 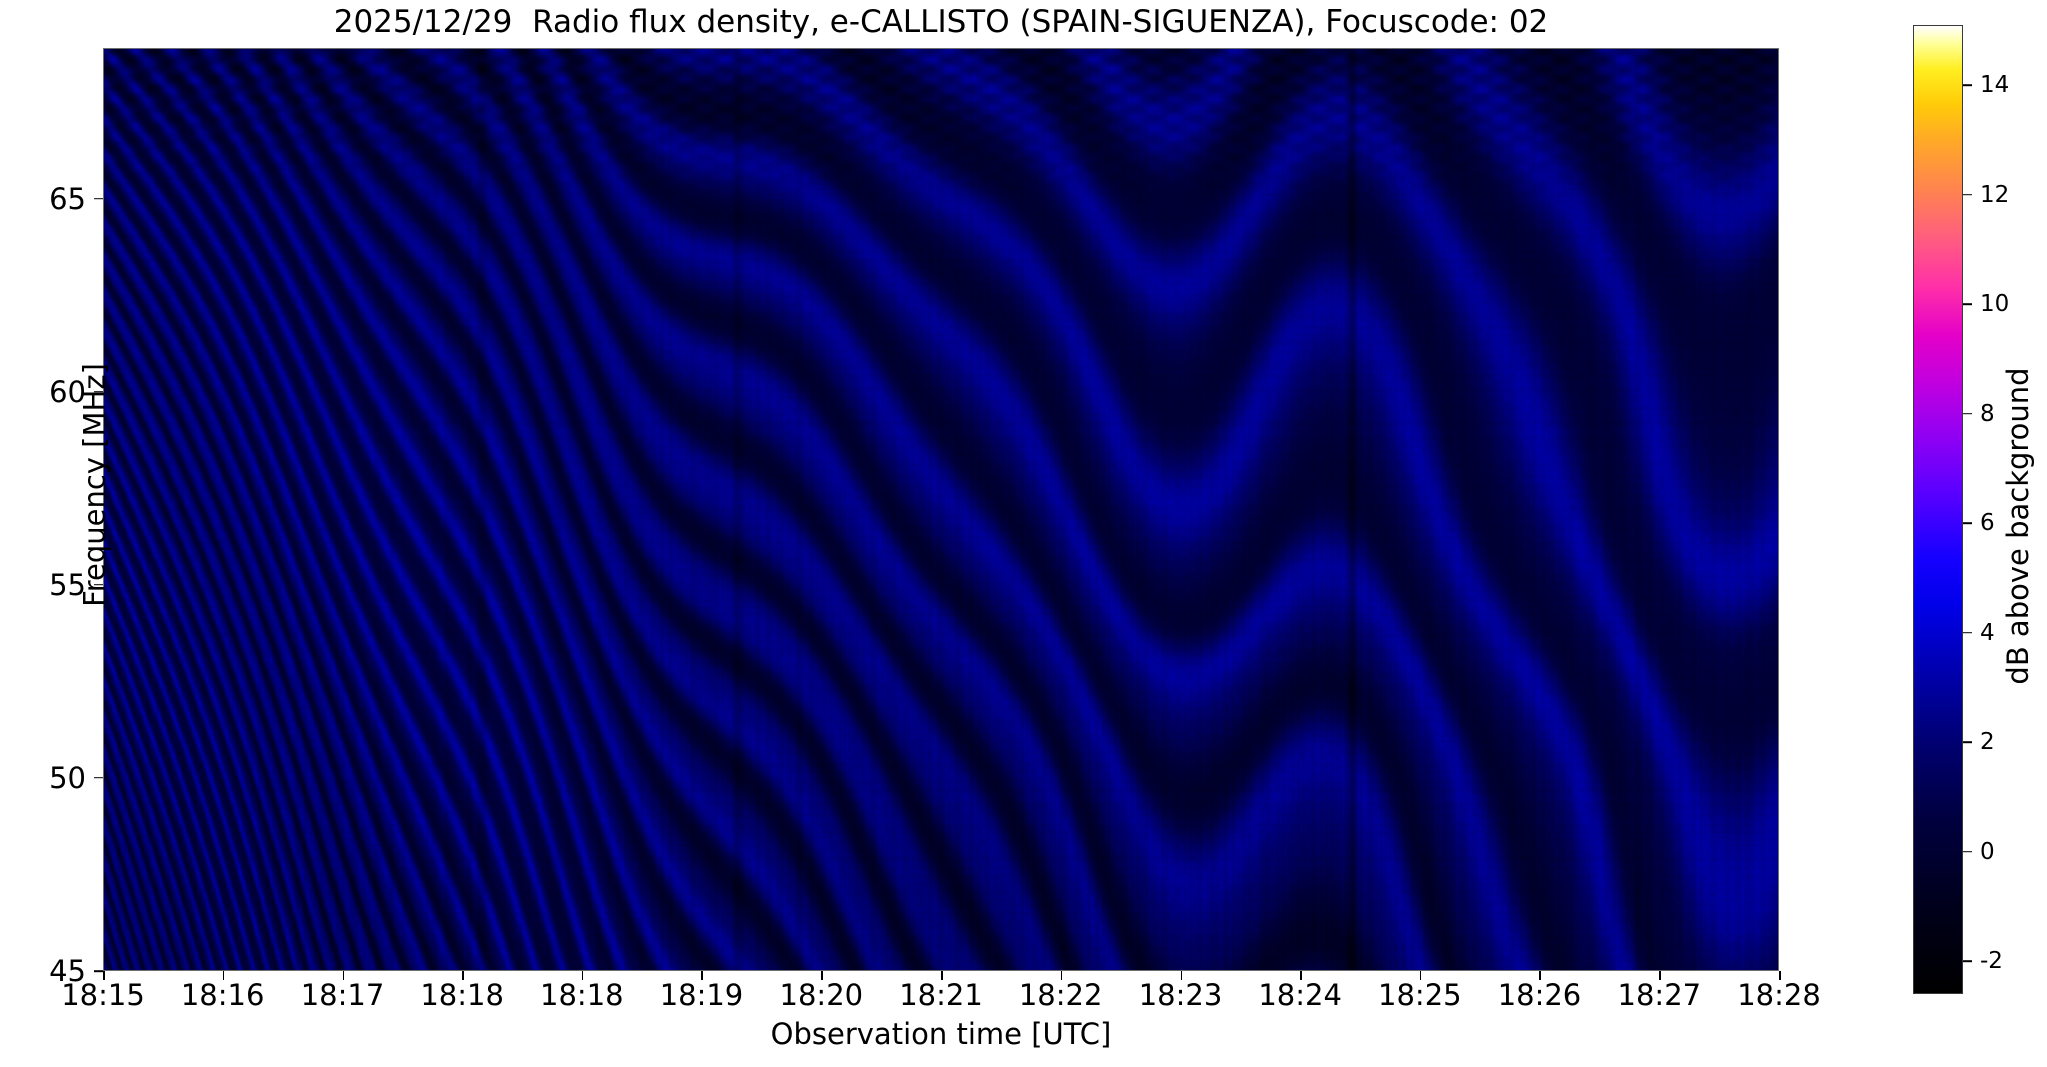 What do you see at coordinates (1060, 995) in the screenshot?
I see `x-tick-label: 18:22` at bounding box center [1060, 995].